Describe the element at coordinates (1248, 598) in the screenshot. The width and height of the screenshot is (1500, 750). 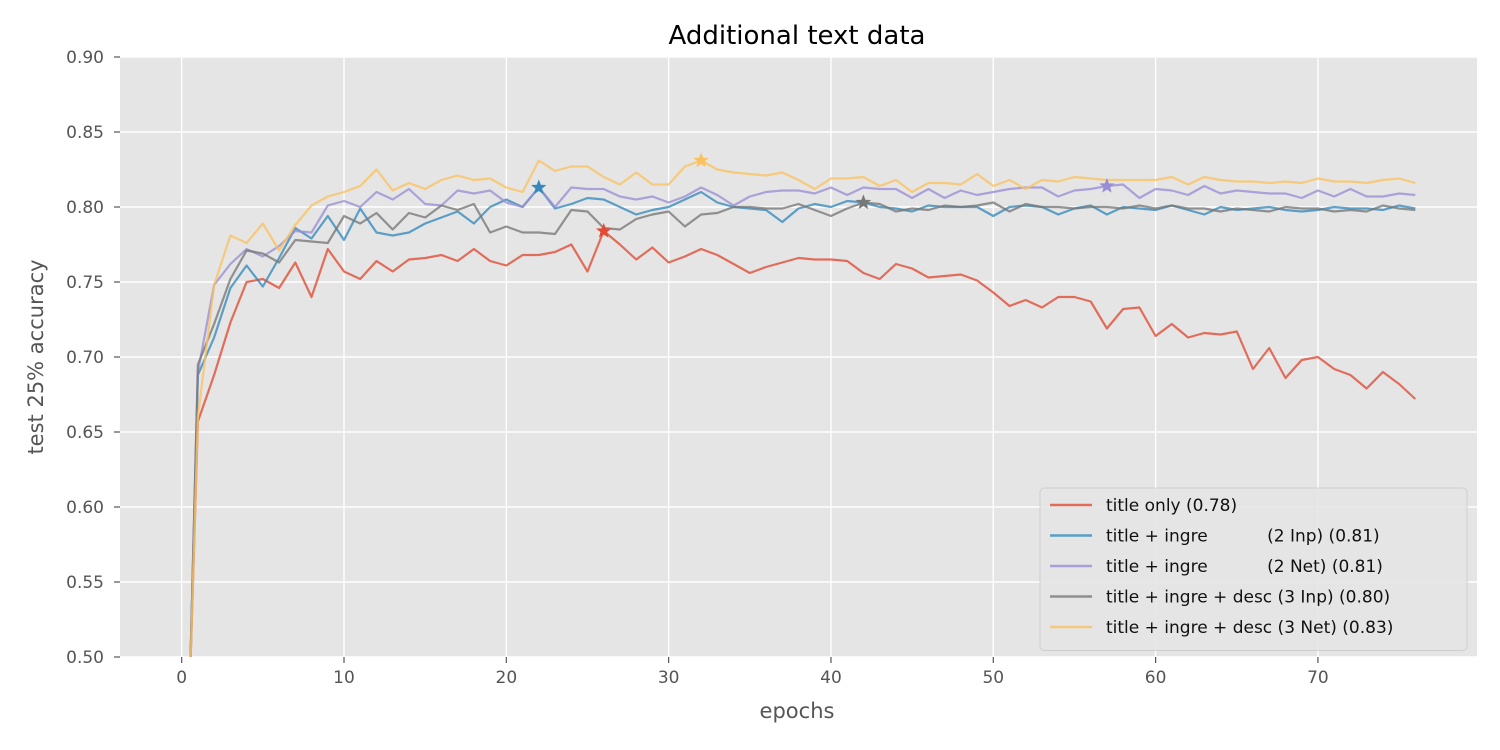
I see `legend-entry: title + ingre + desc (3 Inp) (0.80)` at that location.